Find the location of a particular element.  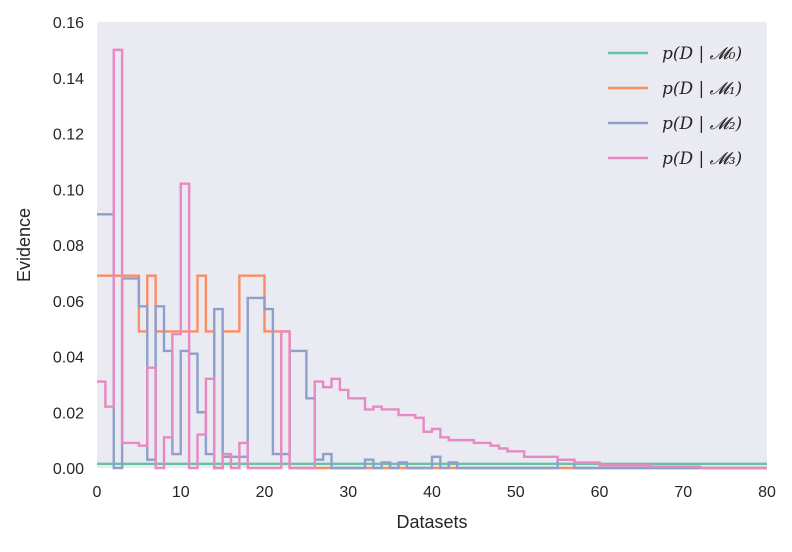

legend-label-m2: p(D | 𝓜₂) is located at coordinates (702, 124).